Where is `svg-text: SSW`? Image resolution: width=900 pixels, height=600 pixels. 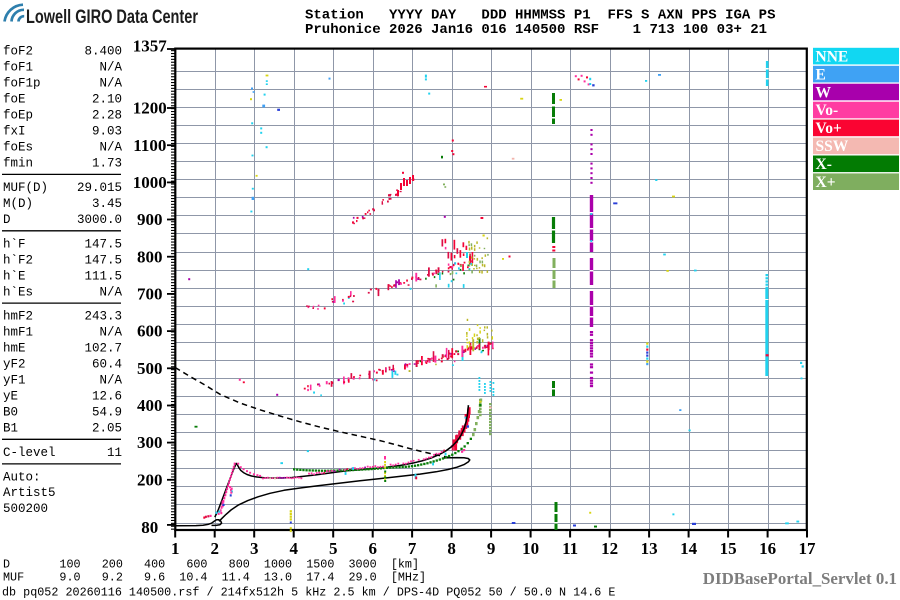 svg-text: SSW is located at coordinates (832, 146).